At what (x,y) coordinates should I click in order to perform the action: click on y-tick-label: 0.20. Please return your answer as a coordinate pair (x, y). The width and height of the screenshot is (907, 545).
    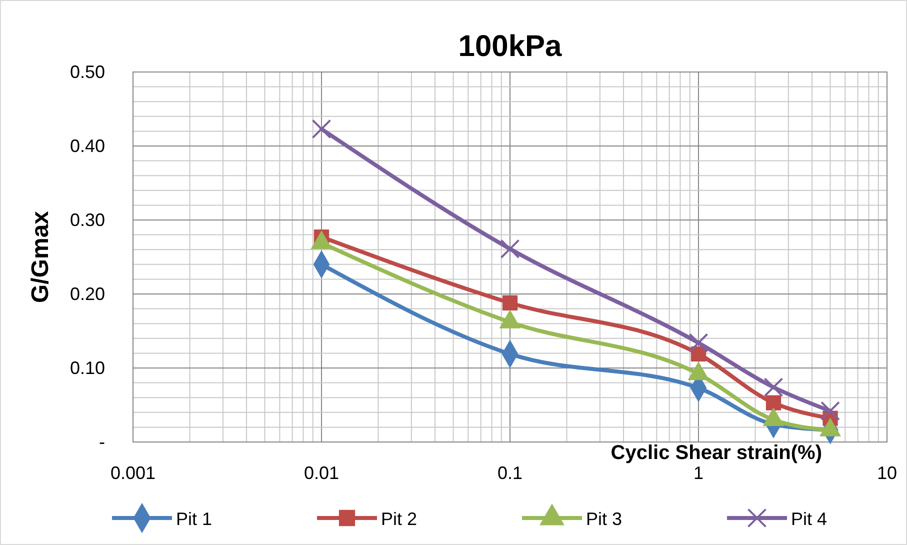
    Looking at the image, I should click on (87, 294).